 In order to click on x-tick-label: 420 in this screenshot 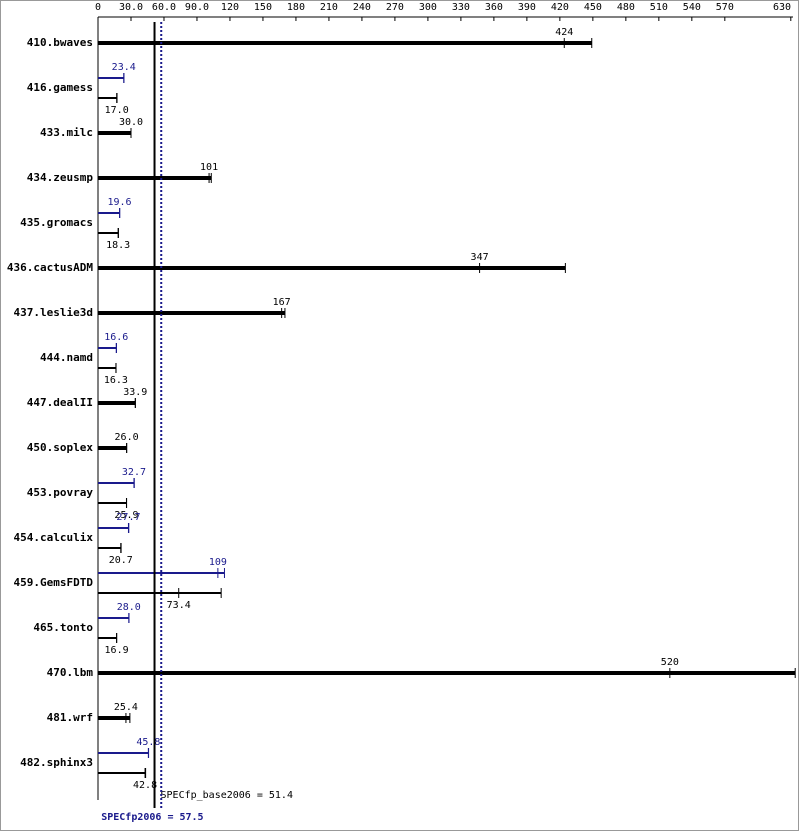, I will do `click(560, 7)`.